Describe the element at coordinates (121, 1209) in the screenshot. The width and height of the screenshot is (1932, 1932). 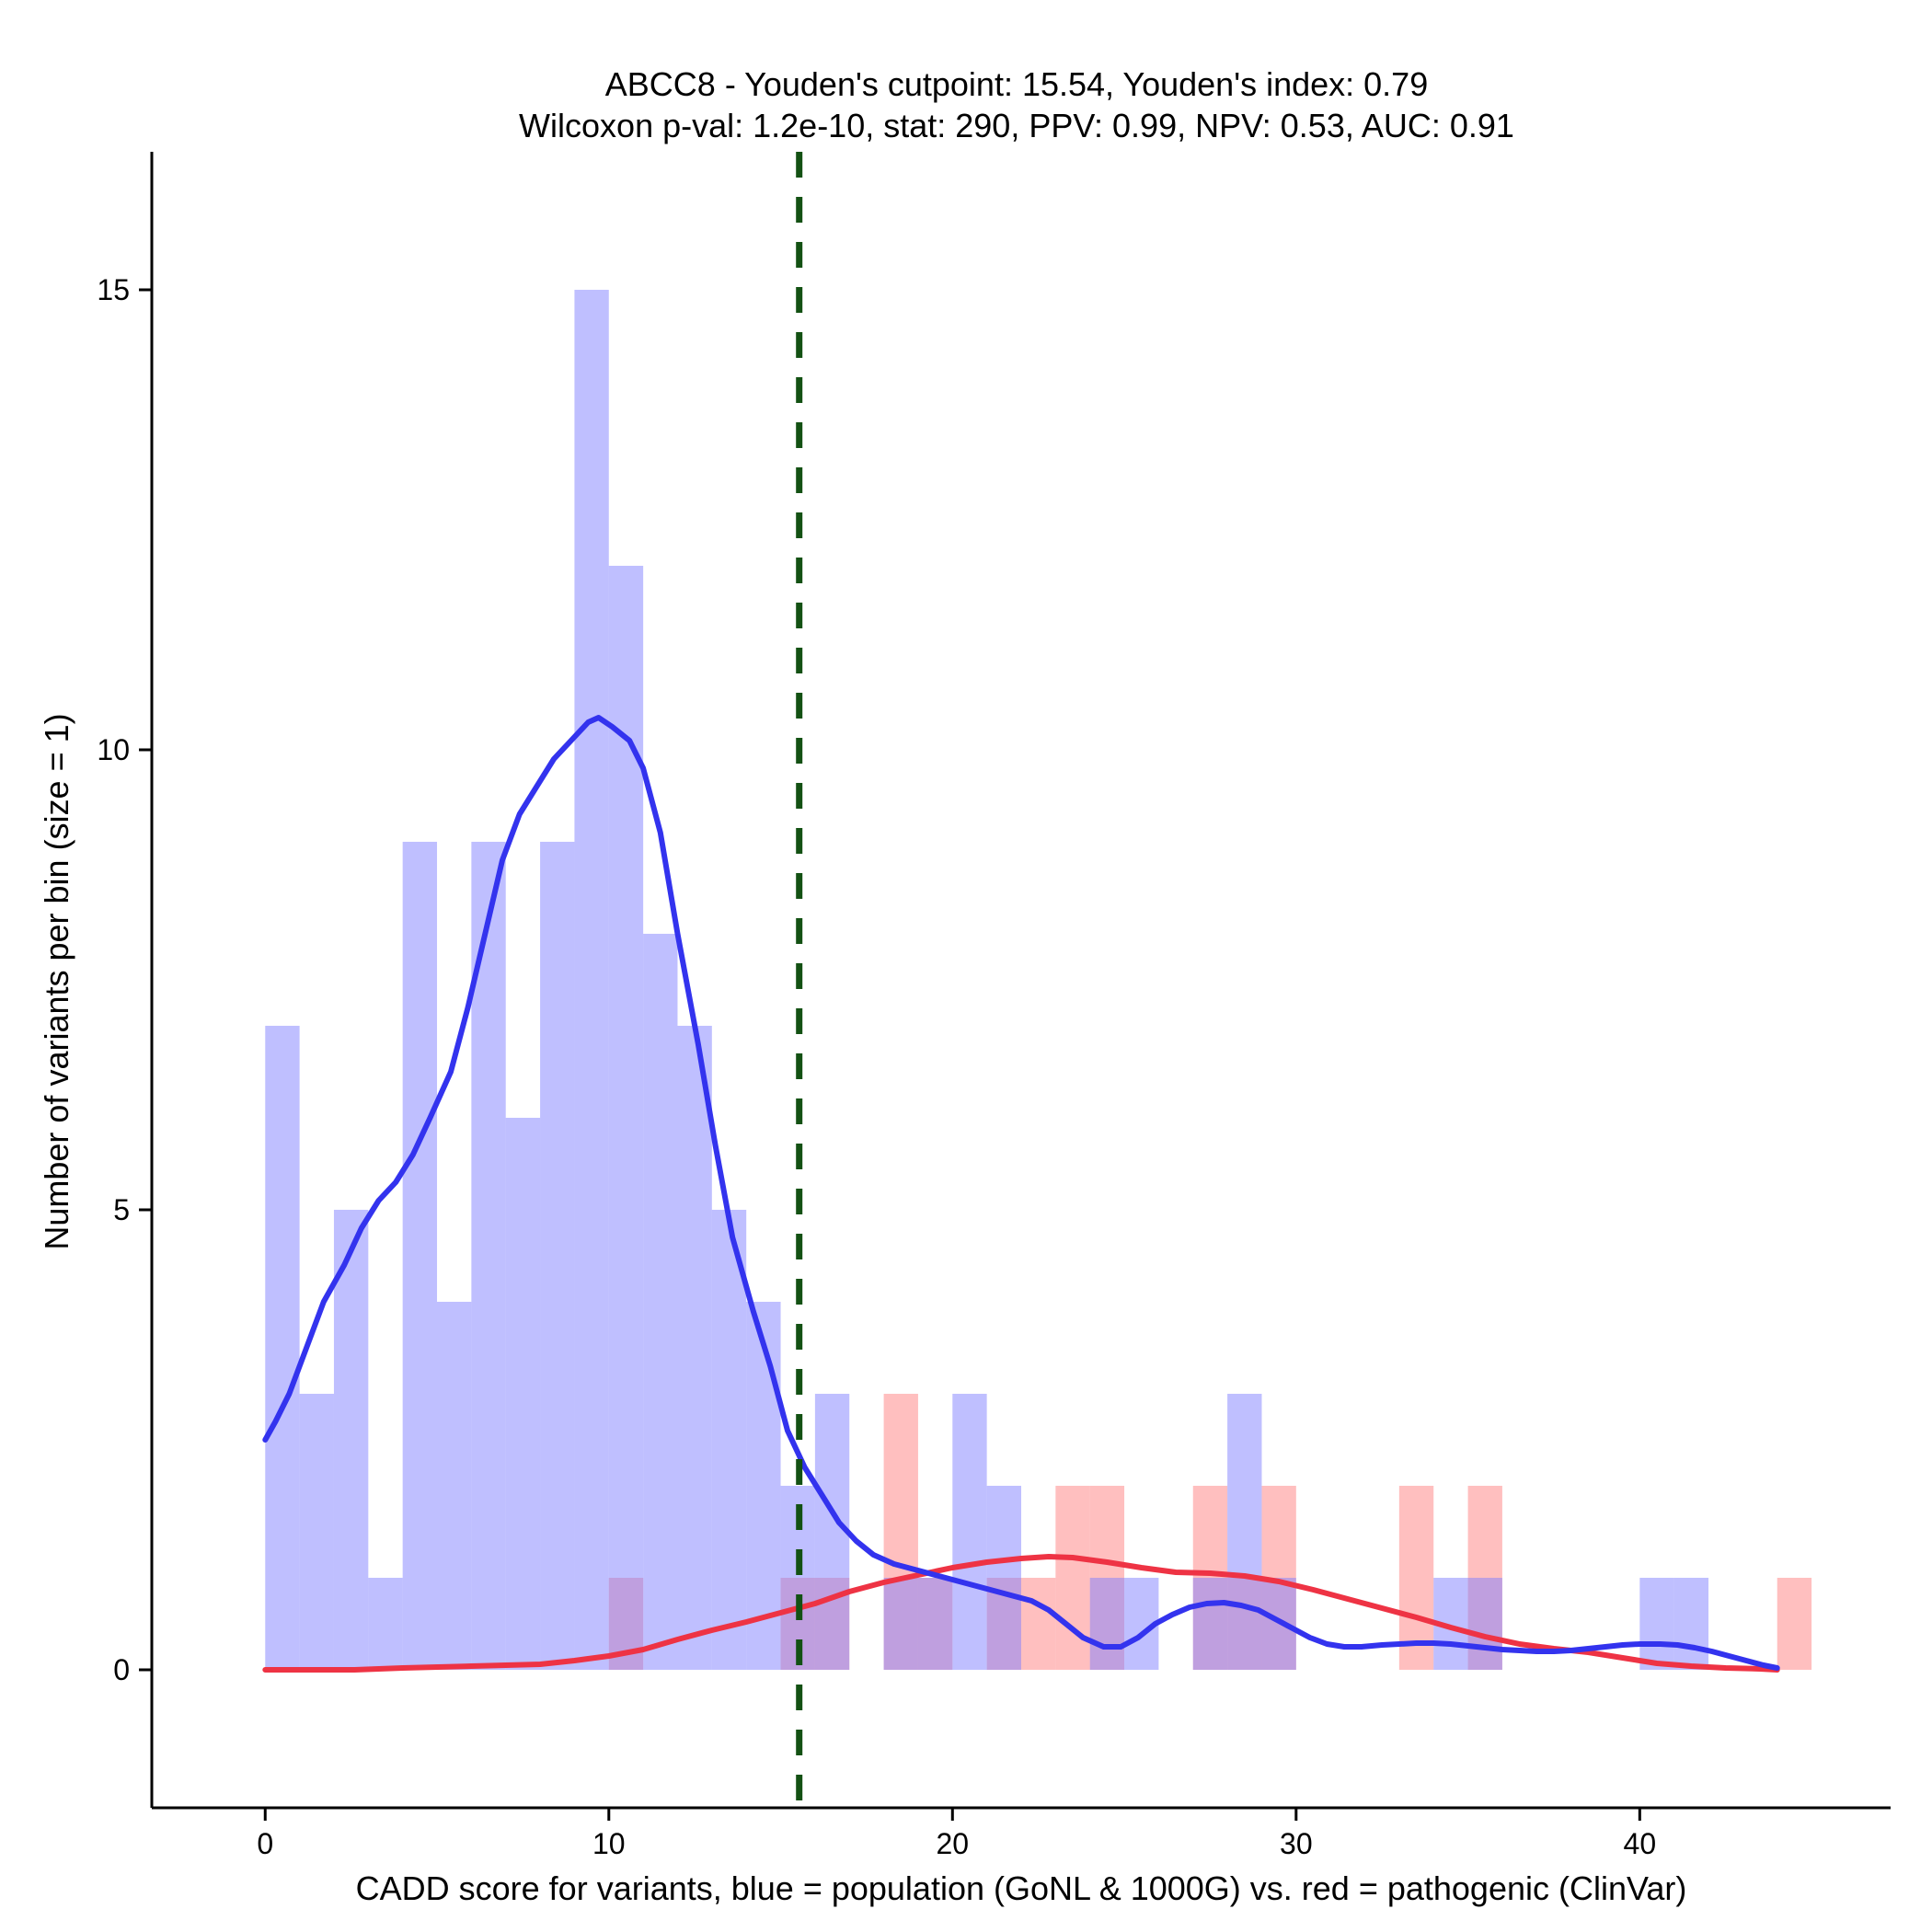
I see `y-tick-label: 5` at that location.